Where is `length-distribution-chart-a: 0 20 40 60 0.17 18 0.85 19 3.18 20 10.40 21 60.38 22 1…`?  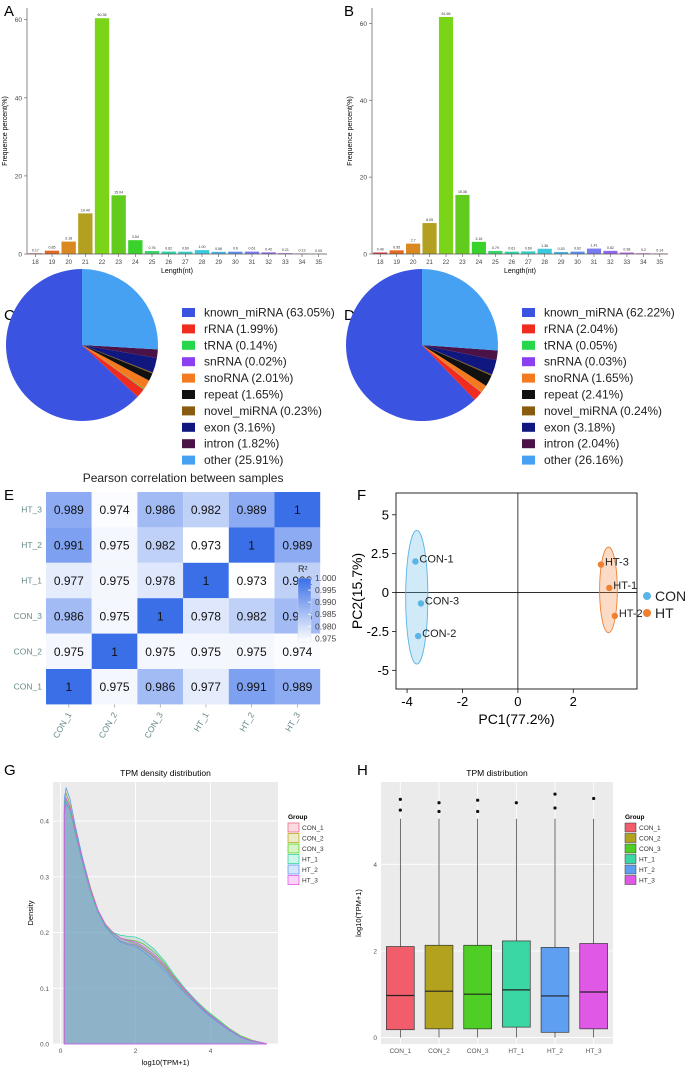 length-distribution-chart-a: 0 20 40 60 0.17 18 0.85 19 3.18 20 10.40 21 60.38 22 1… is located at coordinates (164, 141).